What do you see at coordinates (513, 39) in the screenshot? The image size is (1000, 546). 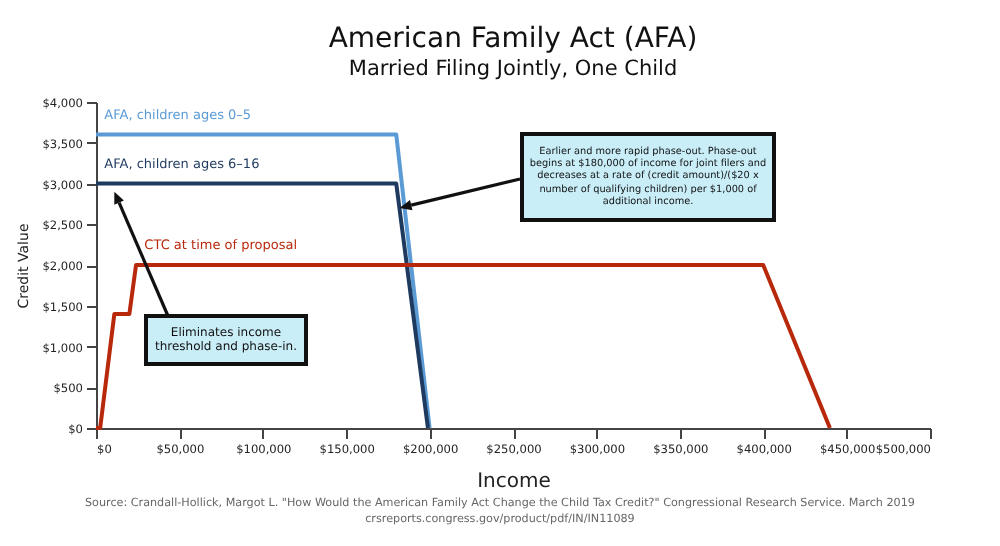 I see `chart-title: American Family Act (AFA)` at bounding box center [513, 39].